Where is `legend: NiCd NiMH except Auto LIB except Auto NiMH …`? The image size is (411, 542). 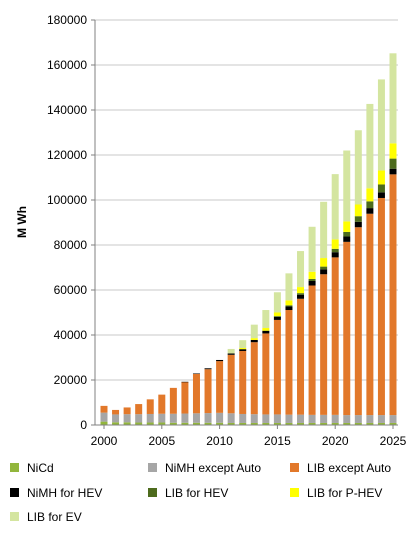
legend: NiCd NiMH except Auto LIB except Auto NiMH … is located at coordinates (200, 492).